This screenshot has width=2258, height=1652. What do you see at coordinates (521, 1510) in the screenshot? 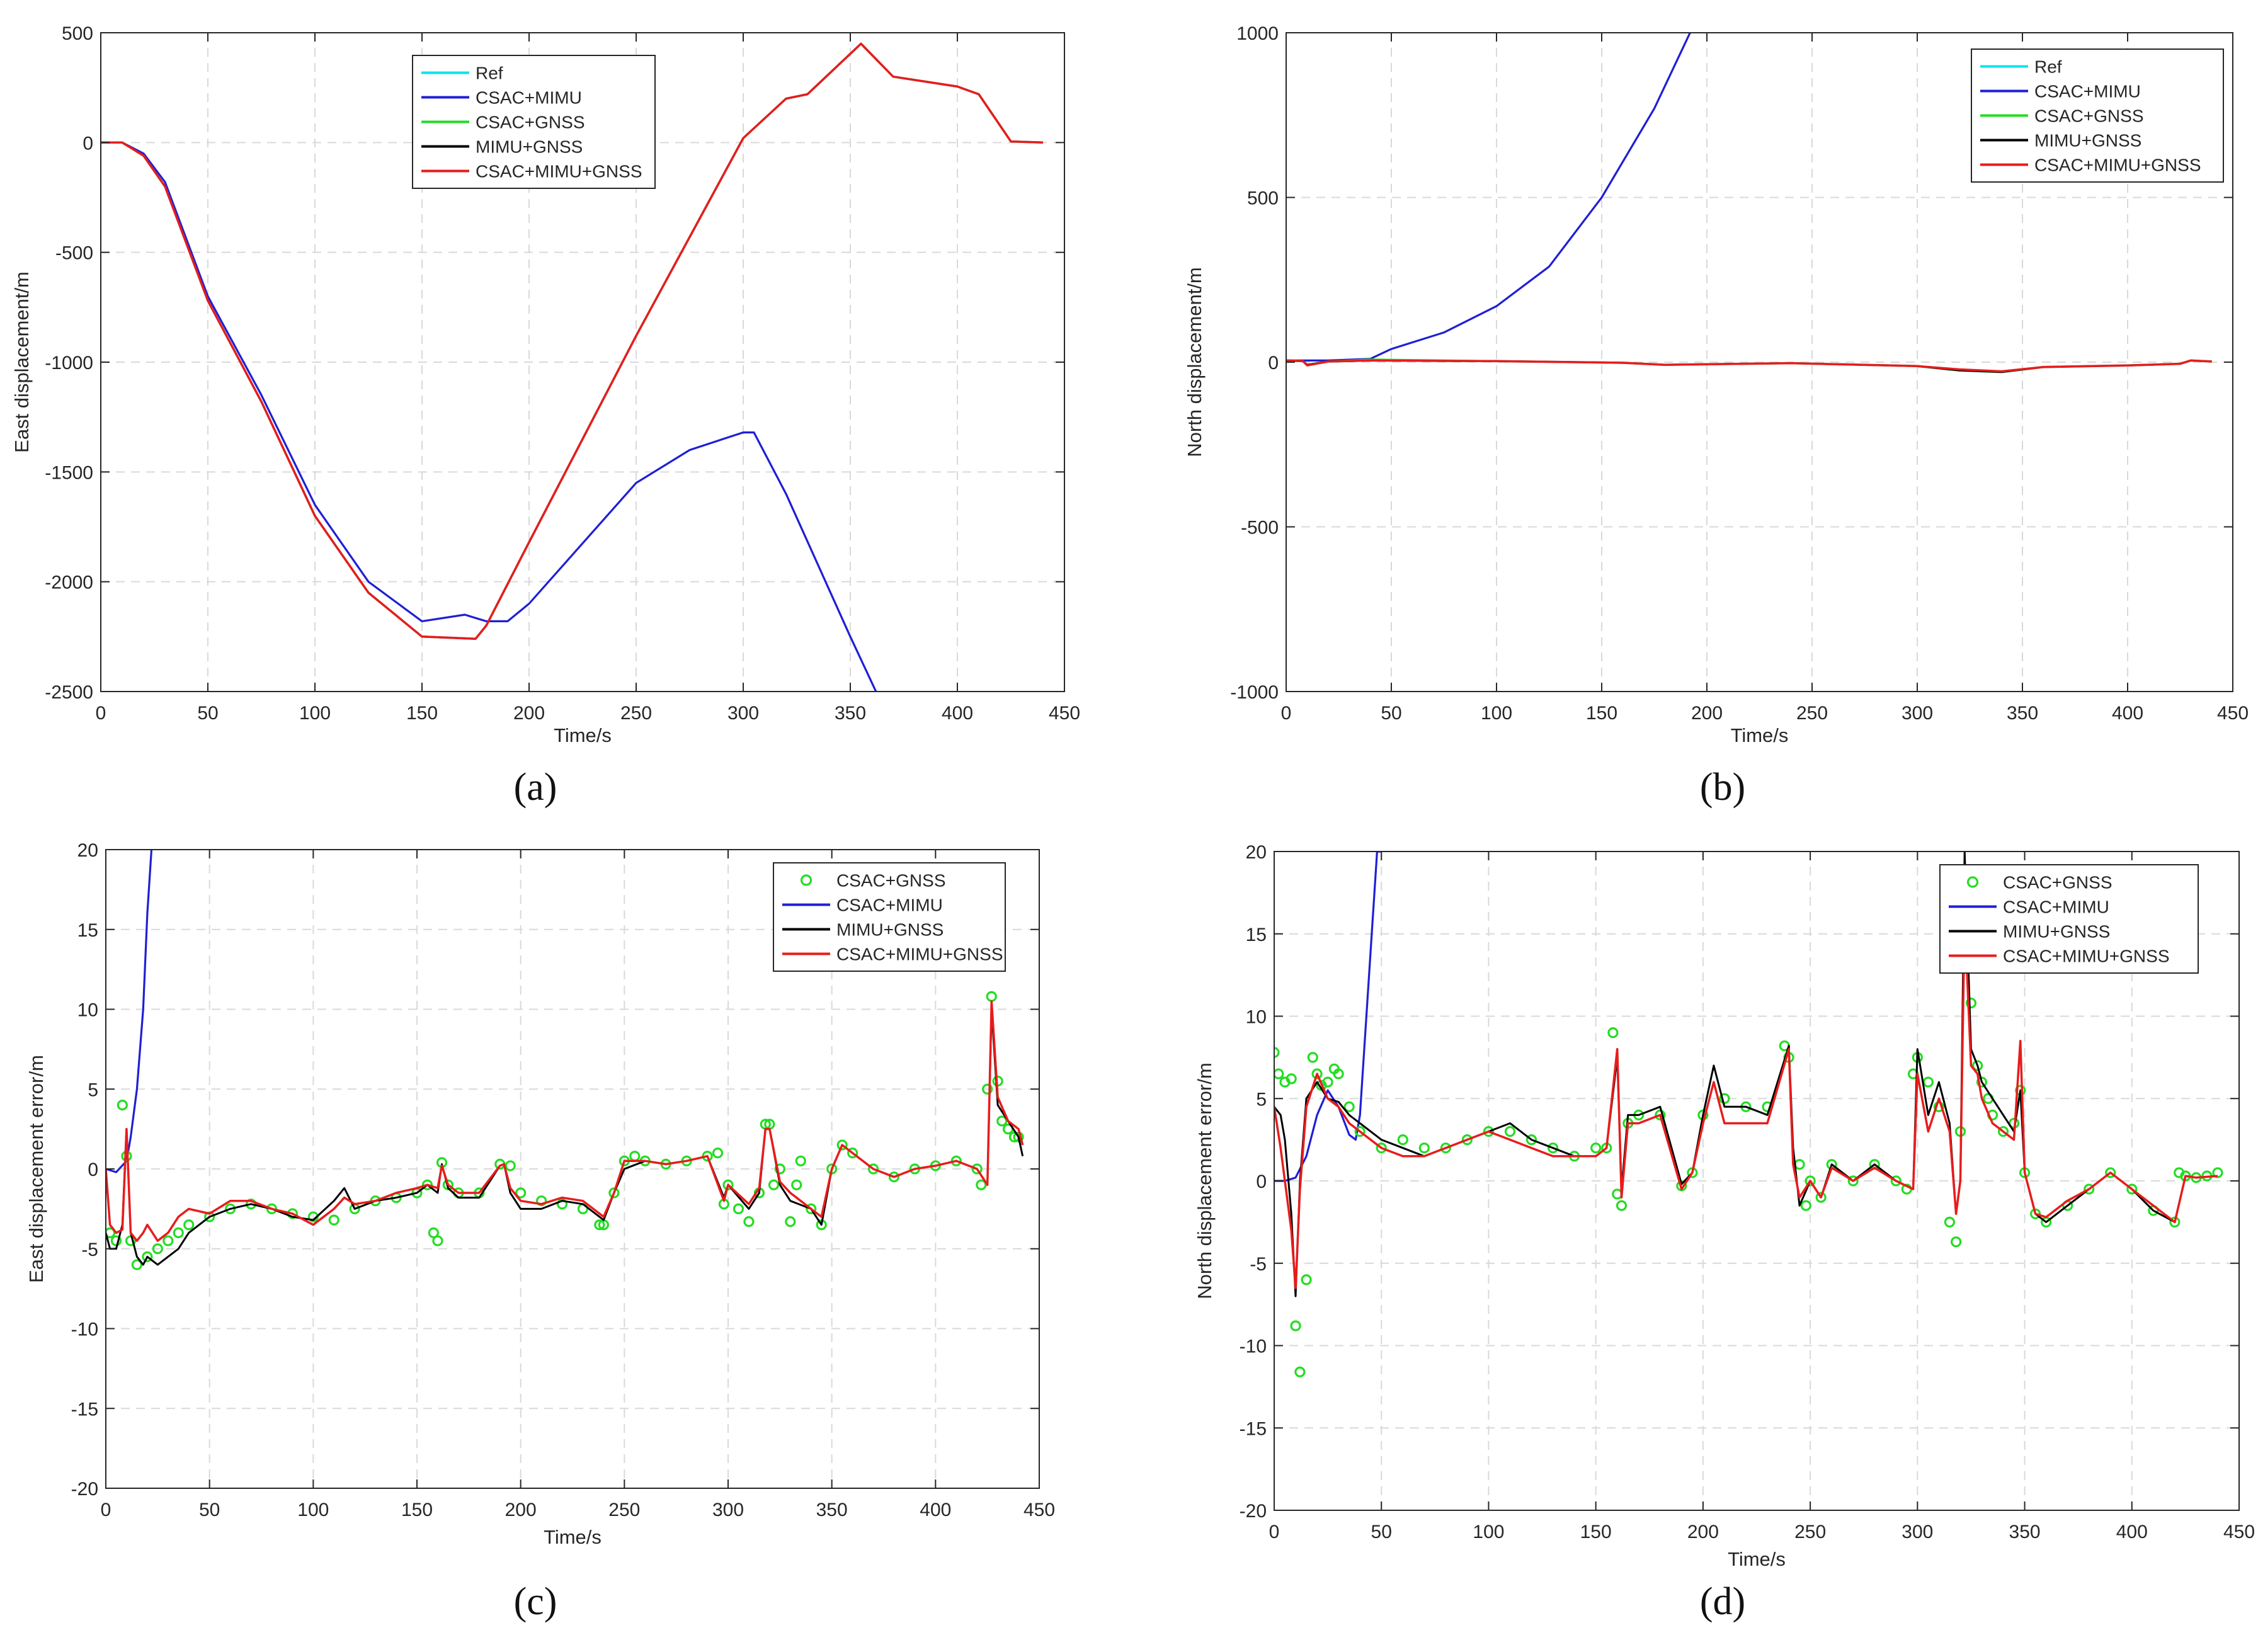
I see `x-tick-label: 200` at bounding box center [521, 1510].